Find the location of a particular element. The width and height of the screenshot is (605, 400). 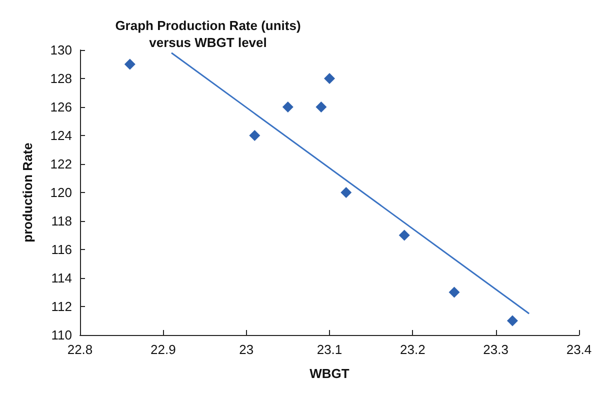

y-tick-label: 114 is located at coordinates (61, 278).